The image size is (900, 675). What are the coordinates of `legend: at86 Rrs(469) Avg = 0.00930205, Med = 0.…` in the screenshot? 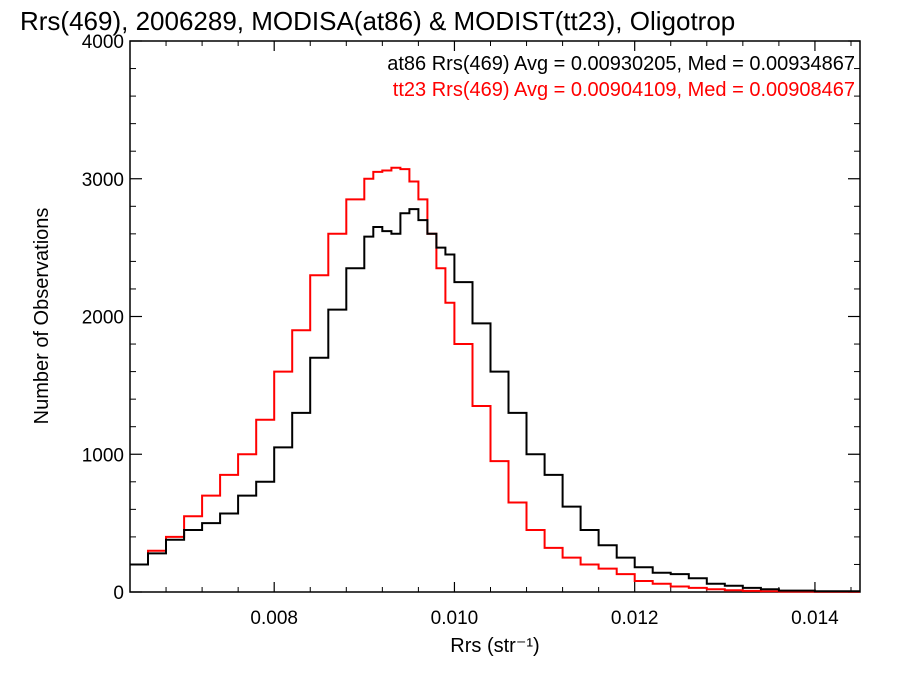 It's located at (621, 77).